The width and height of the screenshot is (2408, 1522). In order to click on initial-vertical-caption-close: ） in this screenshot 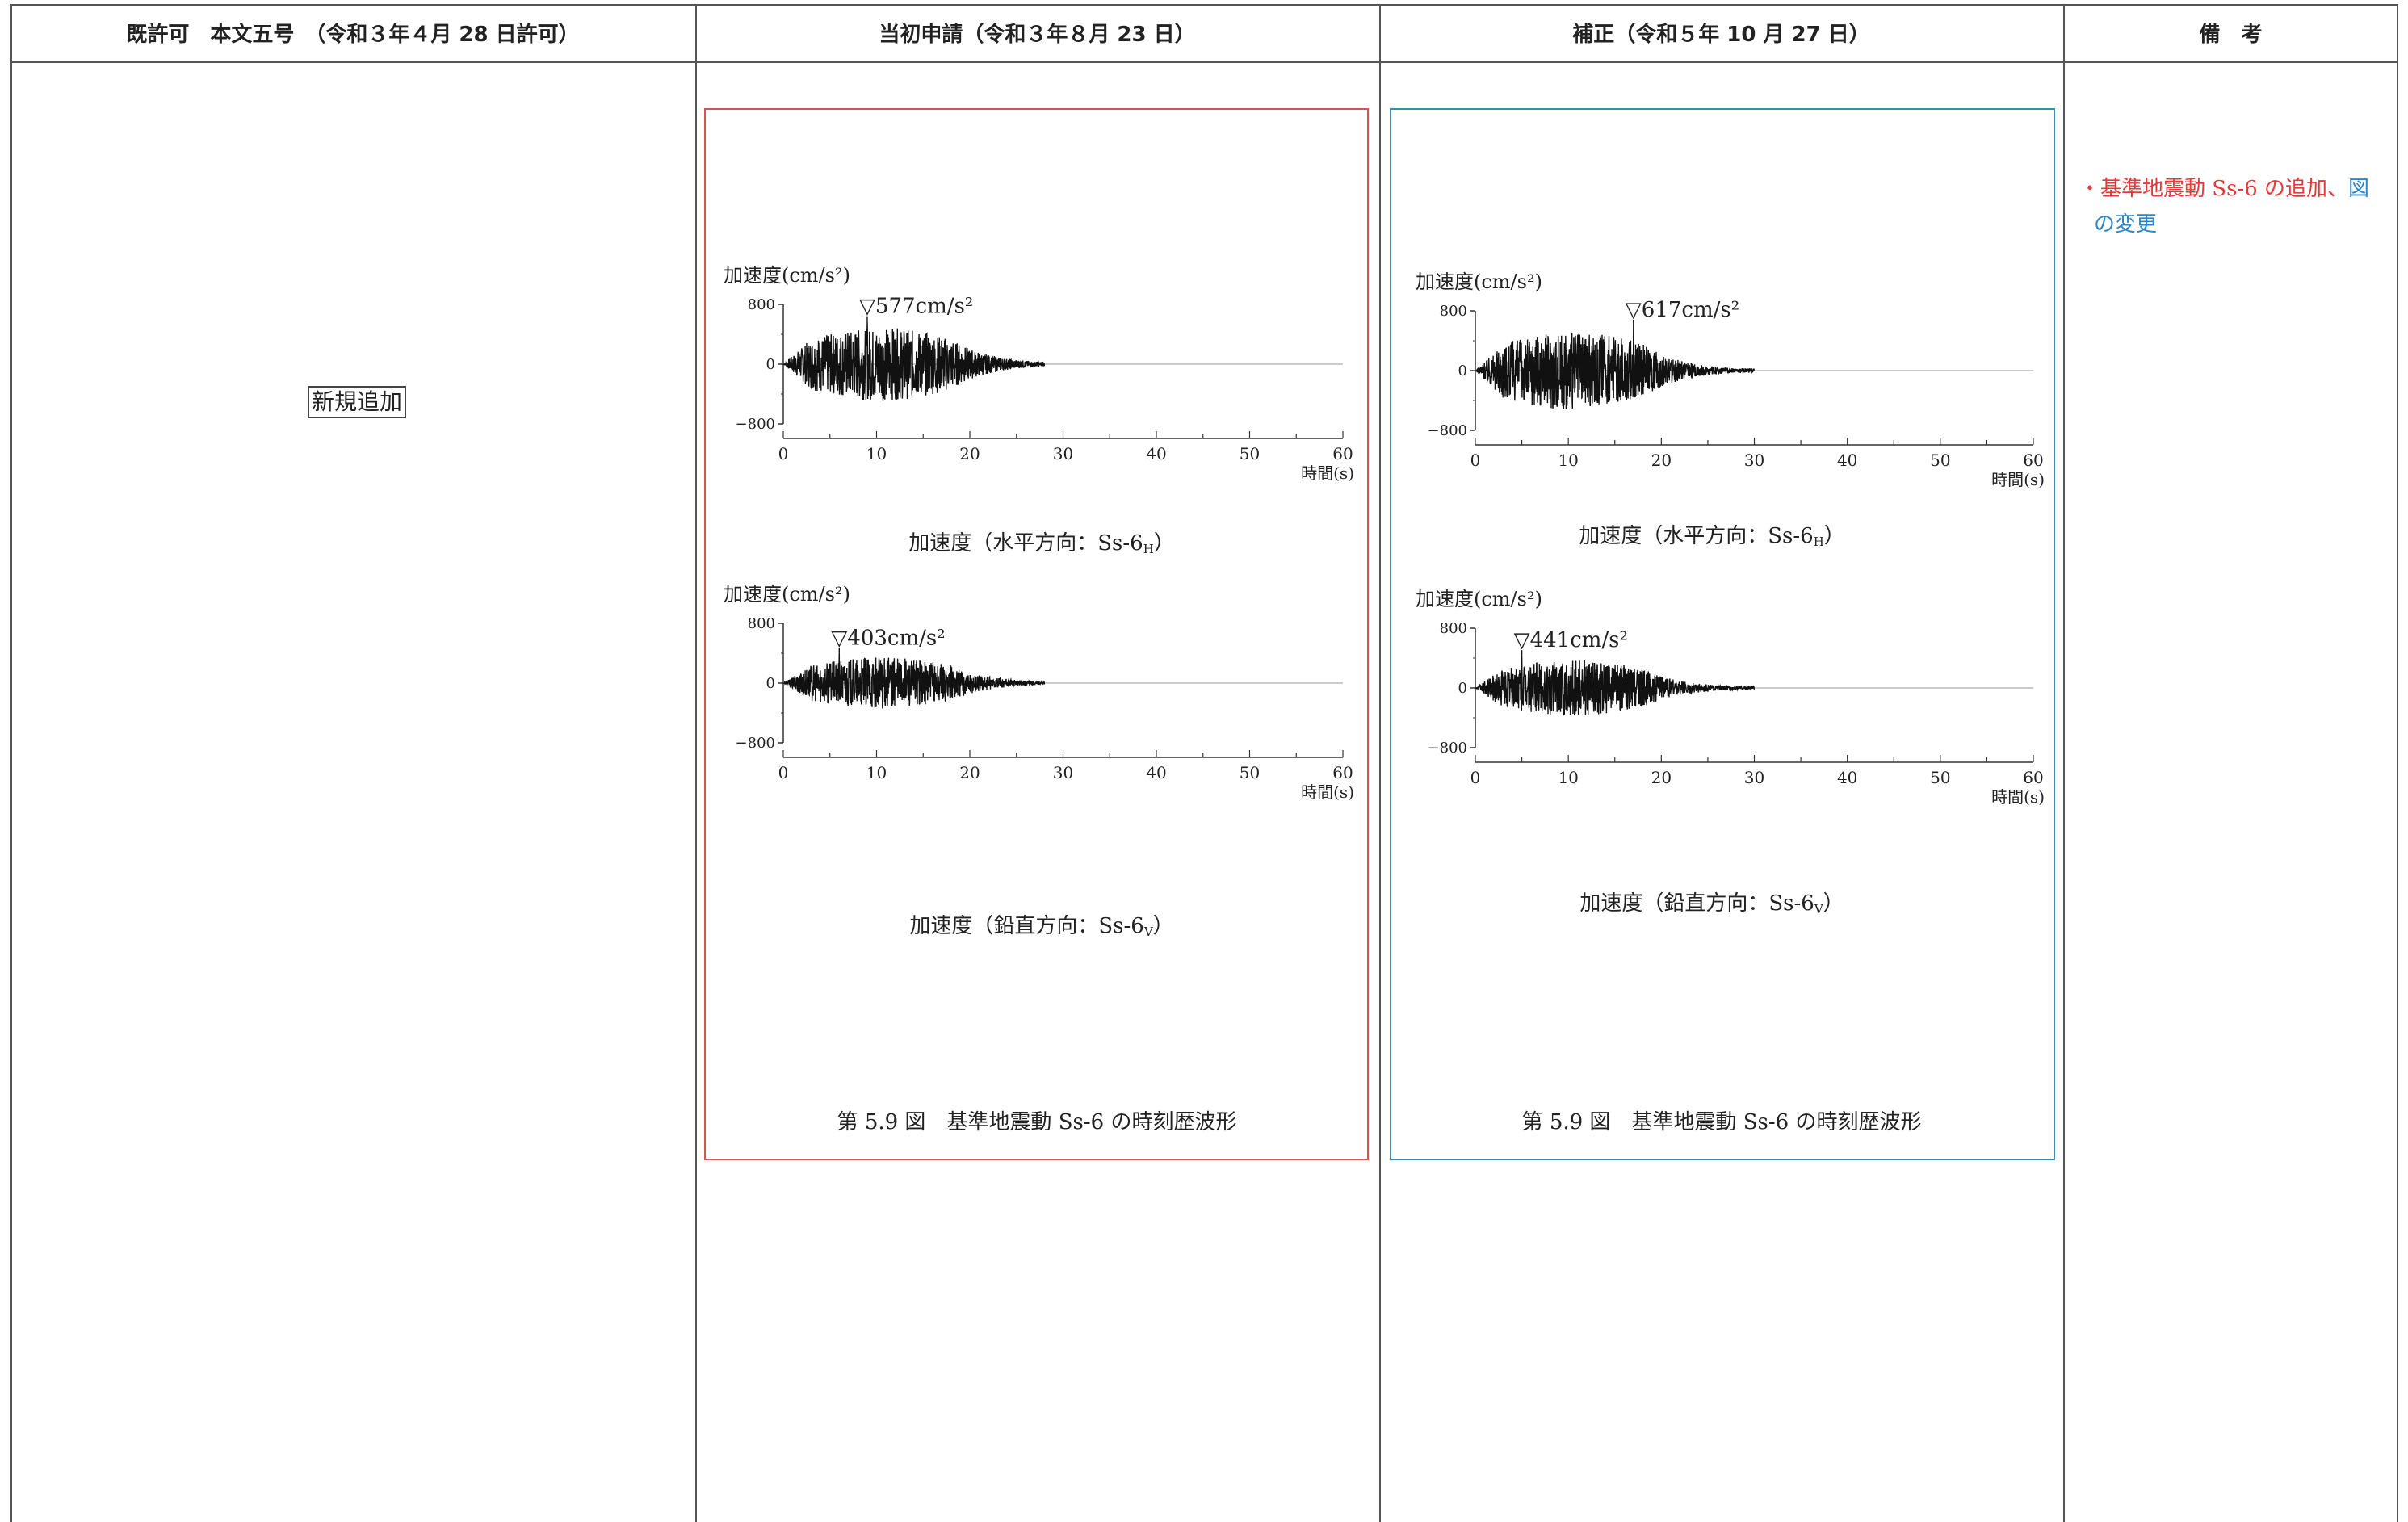, I will do `click(1163, 926)`.